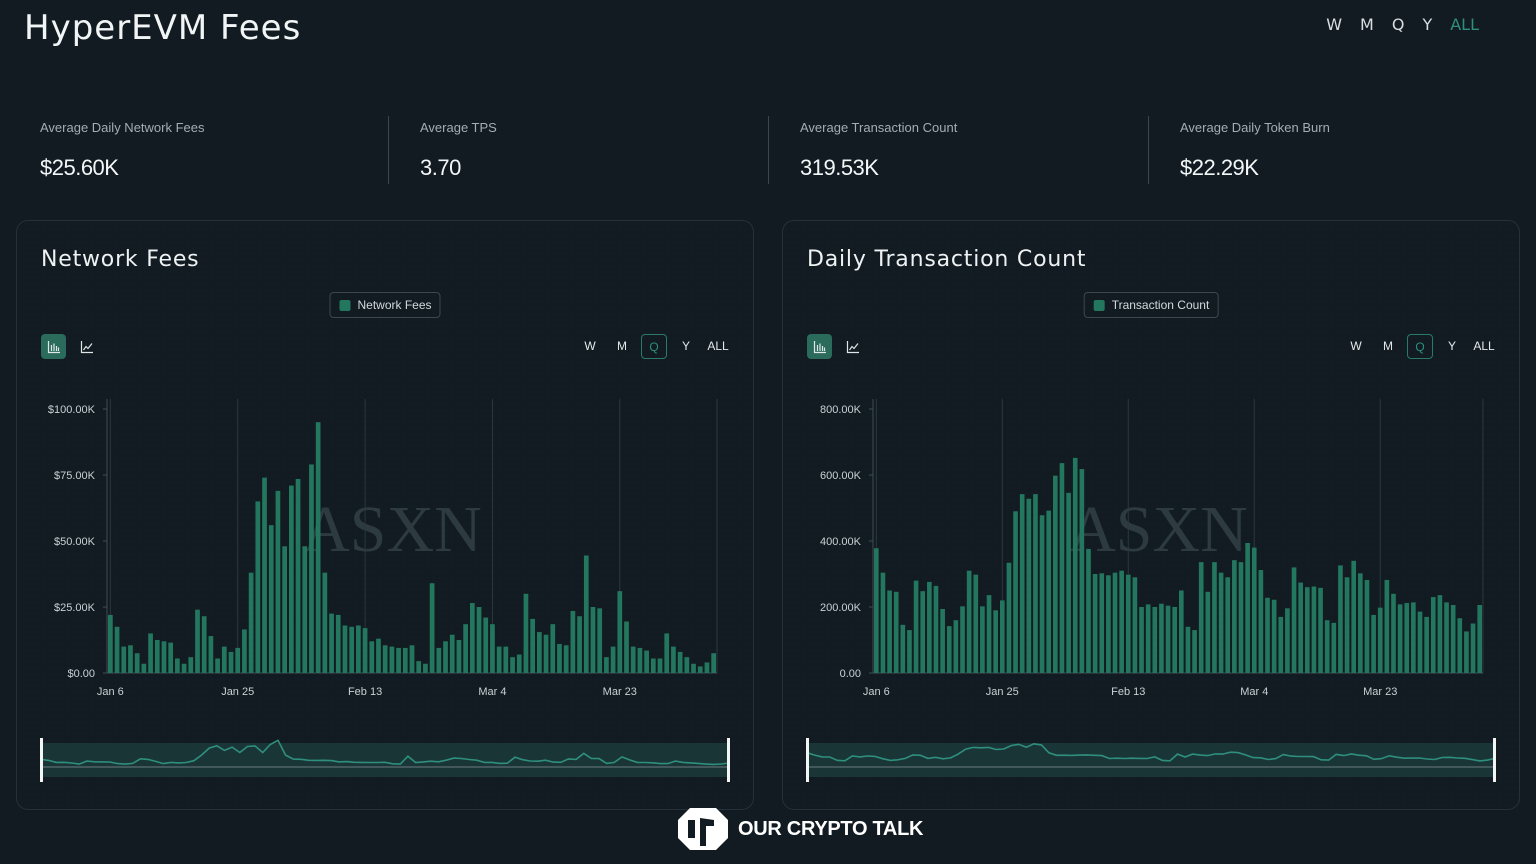 This screenshot has height=864, width=1536. I want to click on global-range-w: W, so click(1334, 24).